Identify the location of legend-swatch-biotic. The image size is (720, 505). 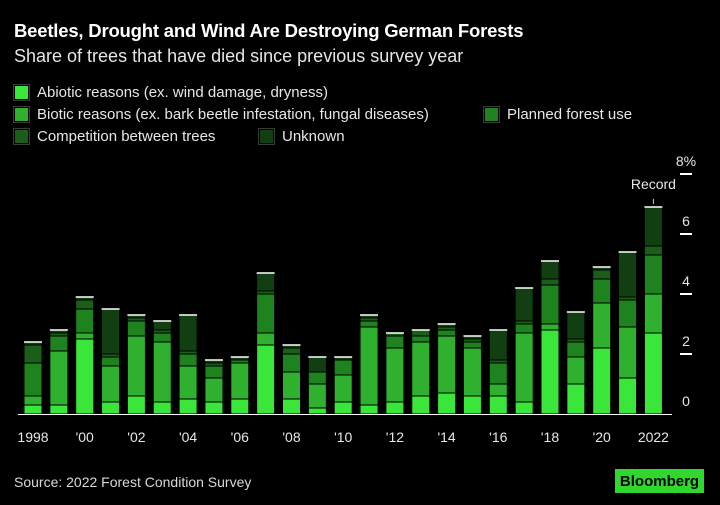
(21, 114).